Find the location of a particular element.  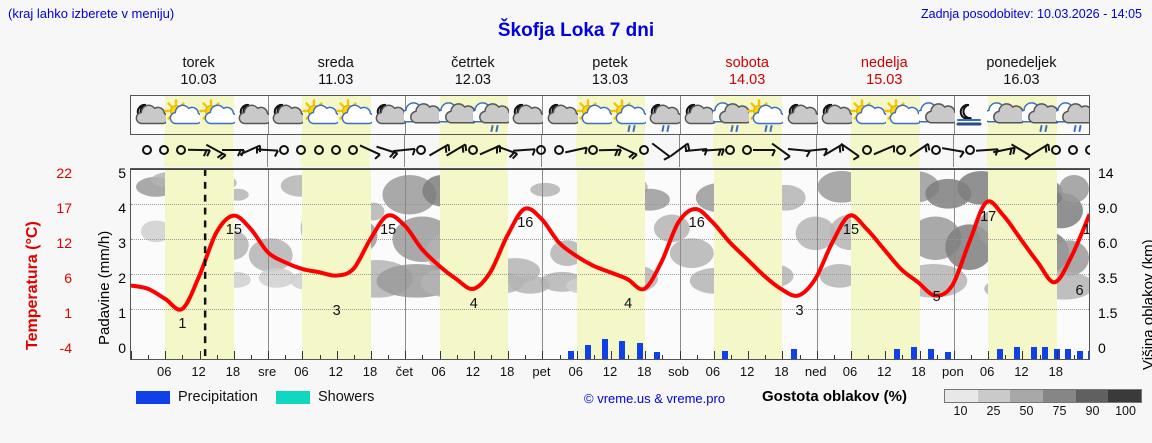

day-header-1: sreda 11.03 is located at coordinates (335, 72).